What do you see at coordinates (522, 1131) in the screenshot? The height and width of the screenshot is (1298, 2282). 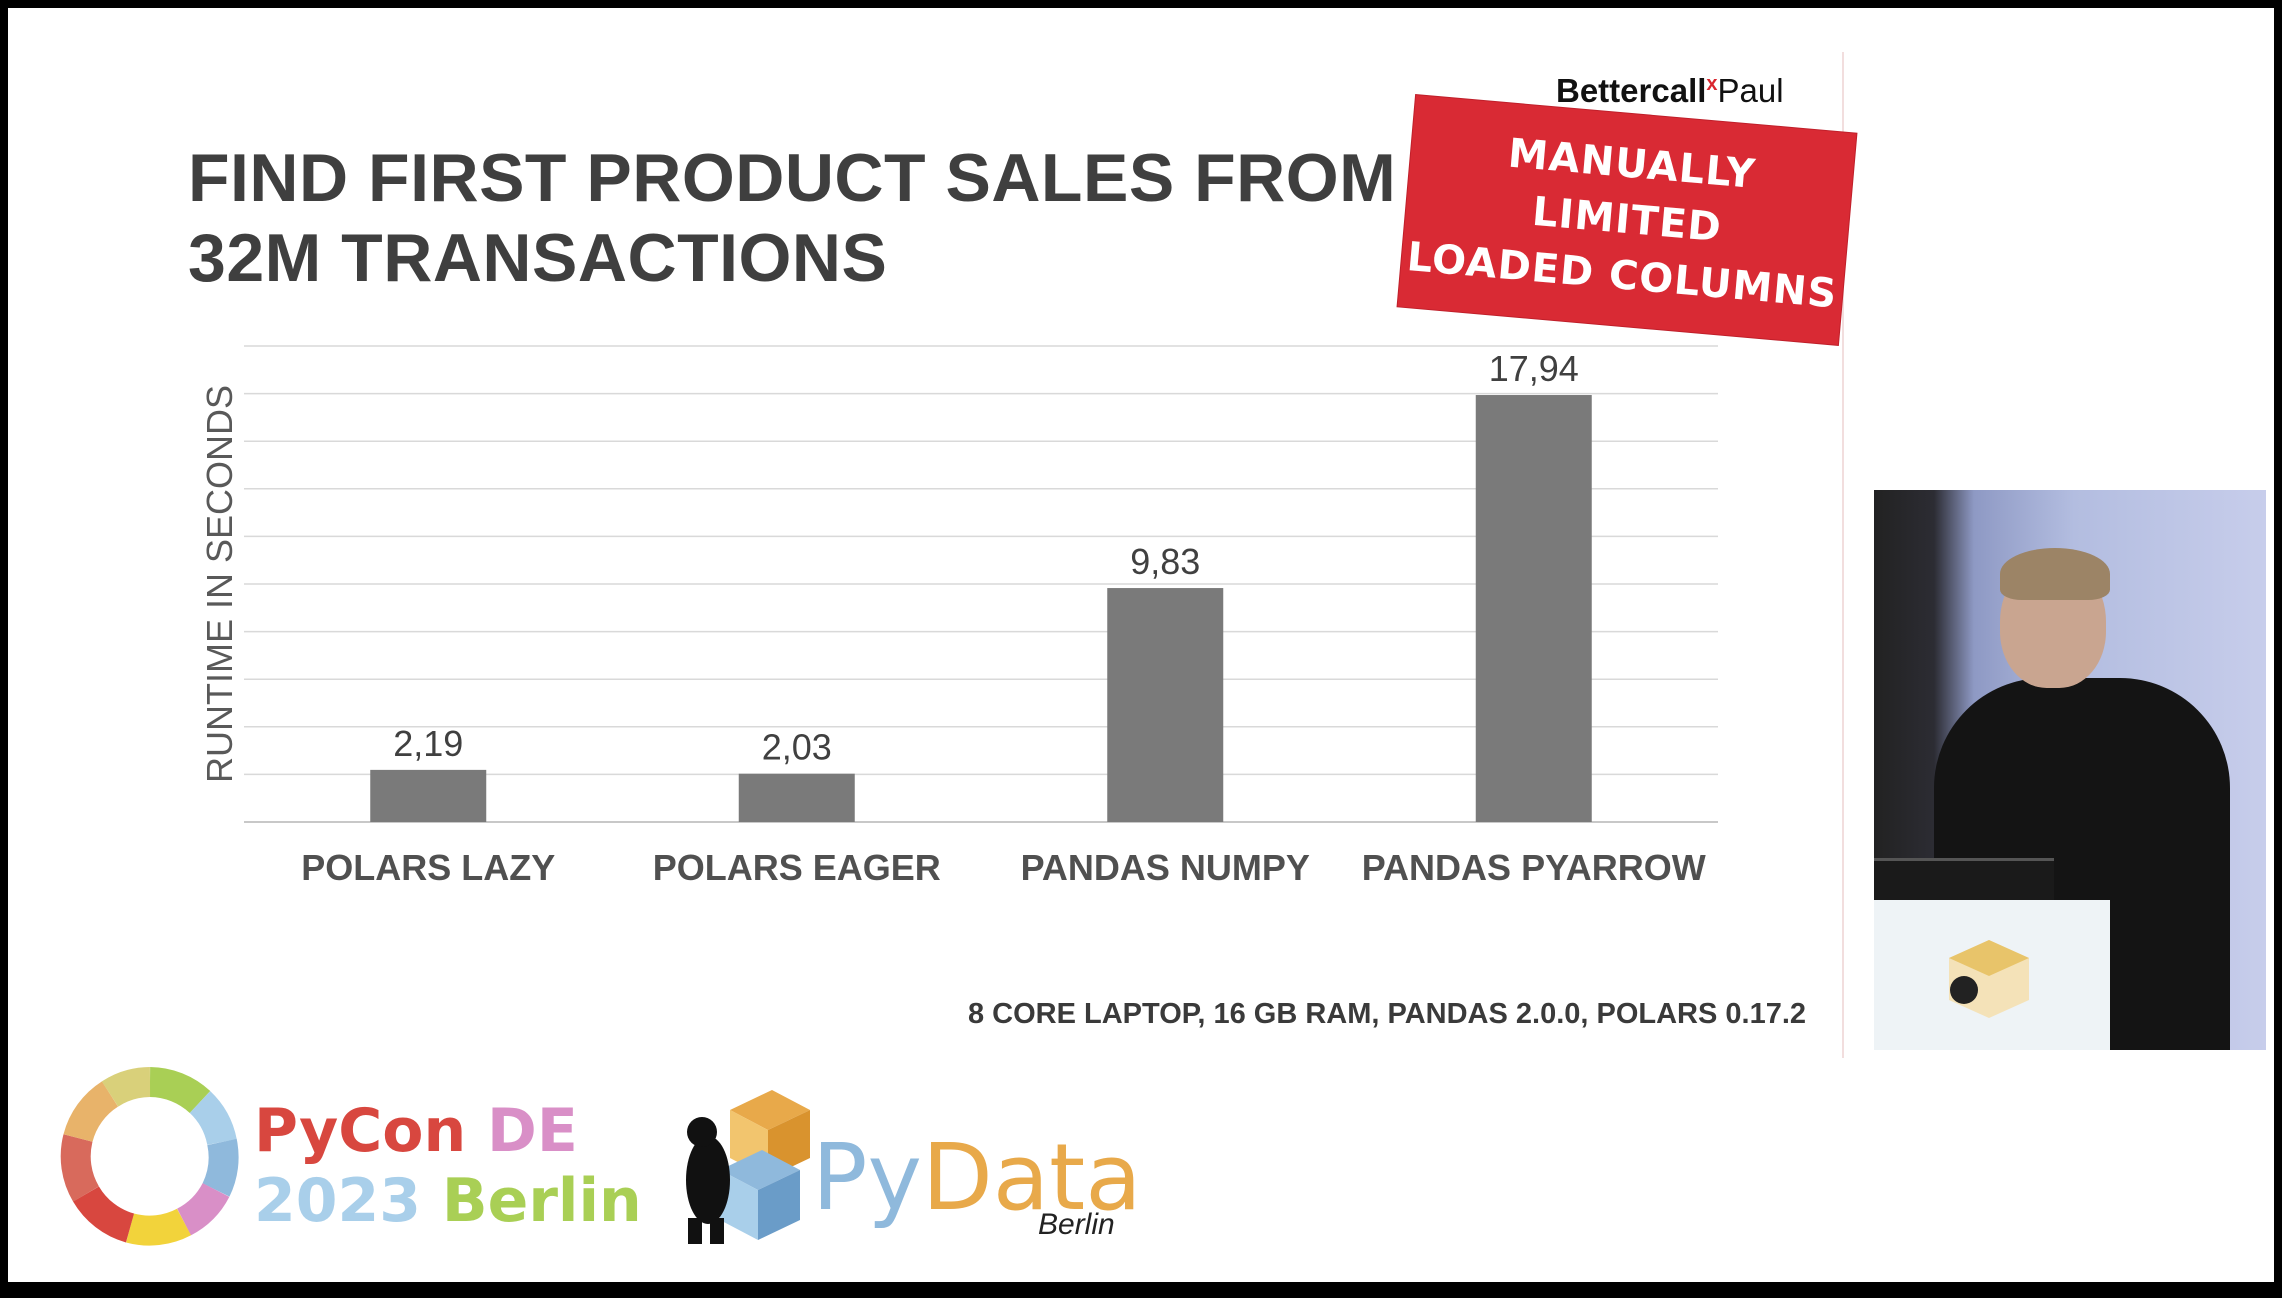 I see `pycon-de-word: DE` at bounding box center [522, 1131].